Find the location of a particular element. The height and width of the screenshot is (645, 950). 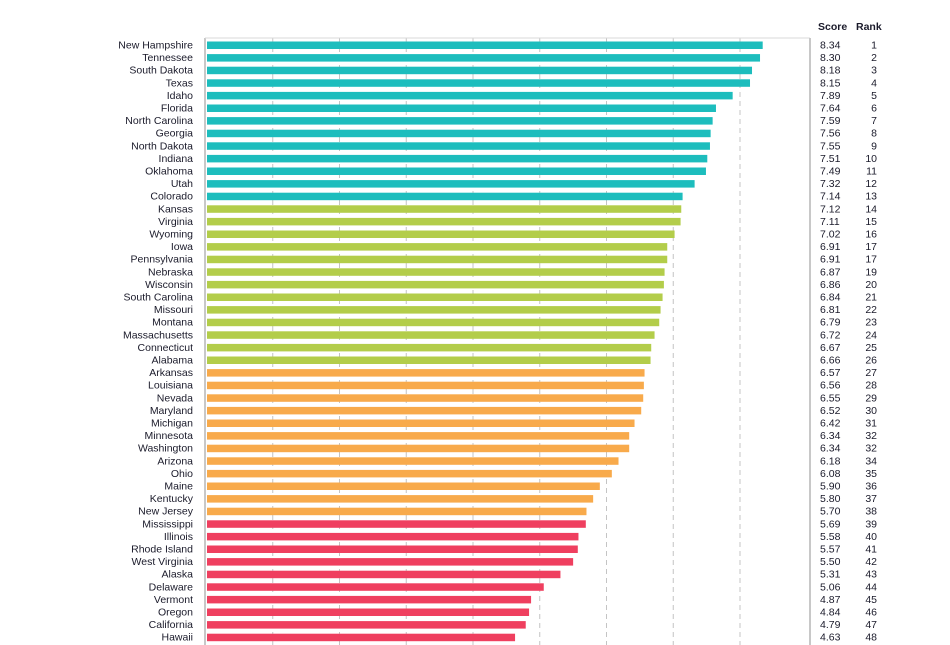

rank-label: 41 is located at coordinates (871, 550).